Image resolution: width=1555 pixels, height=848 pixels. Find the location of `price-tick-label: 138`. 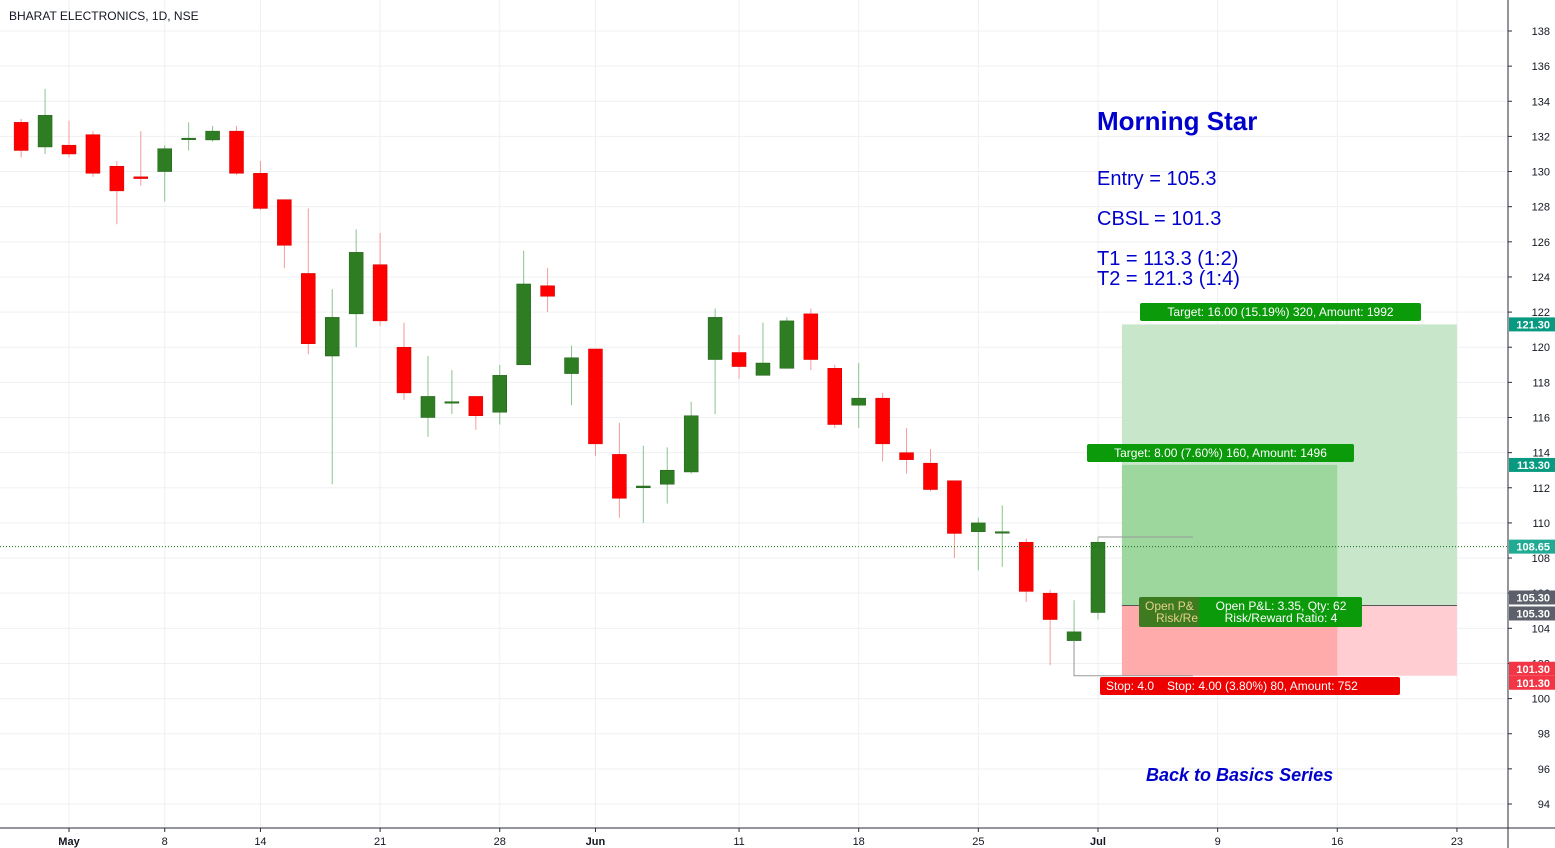

price-tick-label: 138 is located at coordinates (1541, 32).